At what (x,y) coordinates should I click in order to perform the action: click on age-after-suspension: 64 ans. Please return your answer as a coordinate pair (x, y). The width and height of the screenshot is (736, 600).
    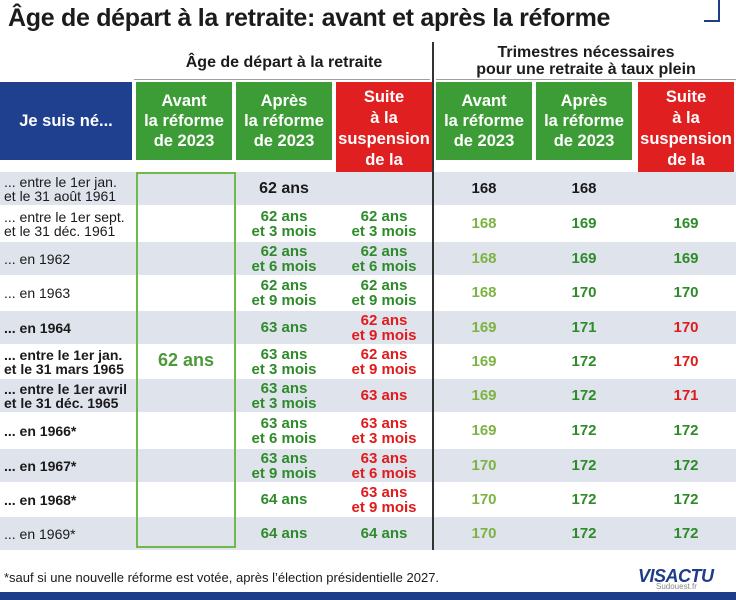
    Looking at the image, I should click on (384, 533).